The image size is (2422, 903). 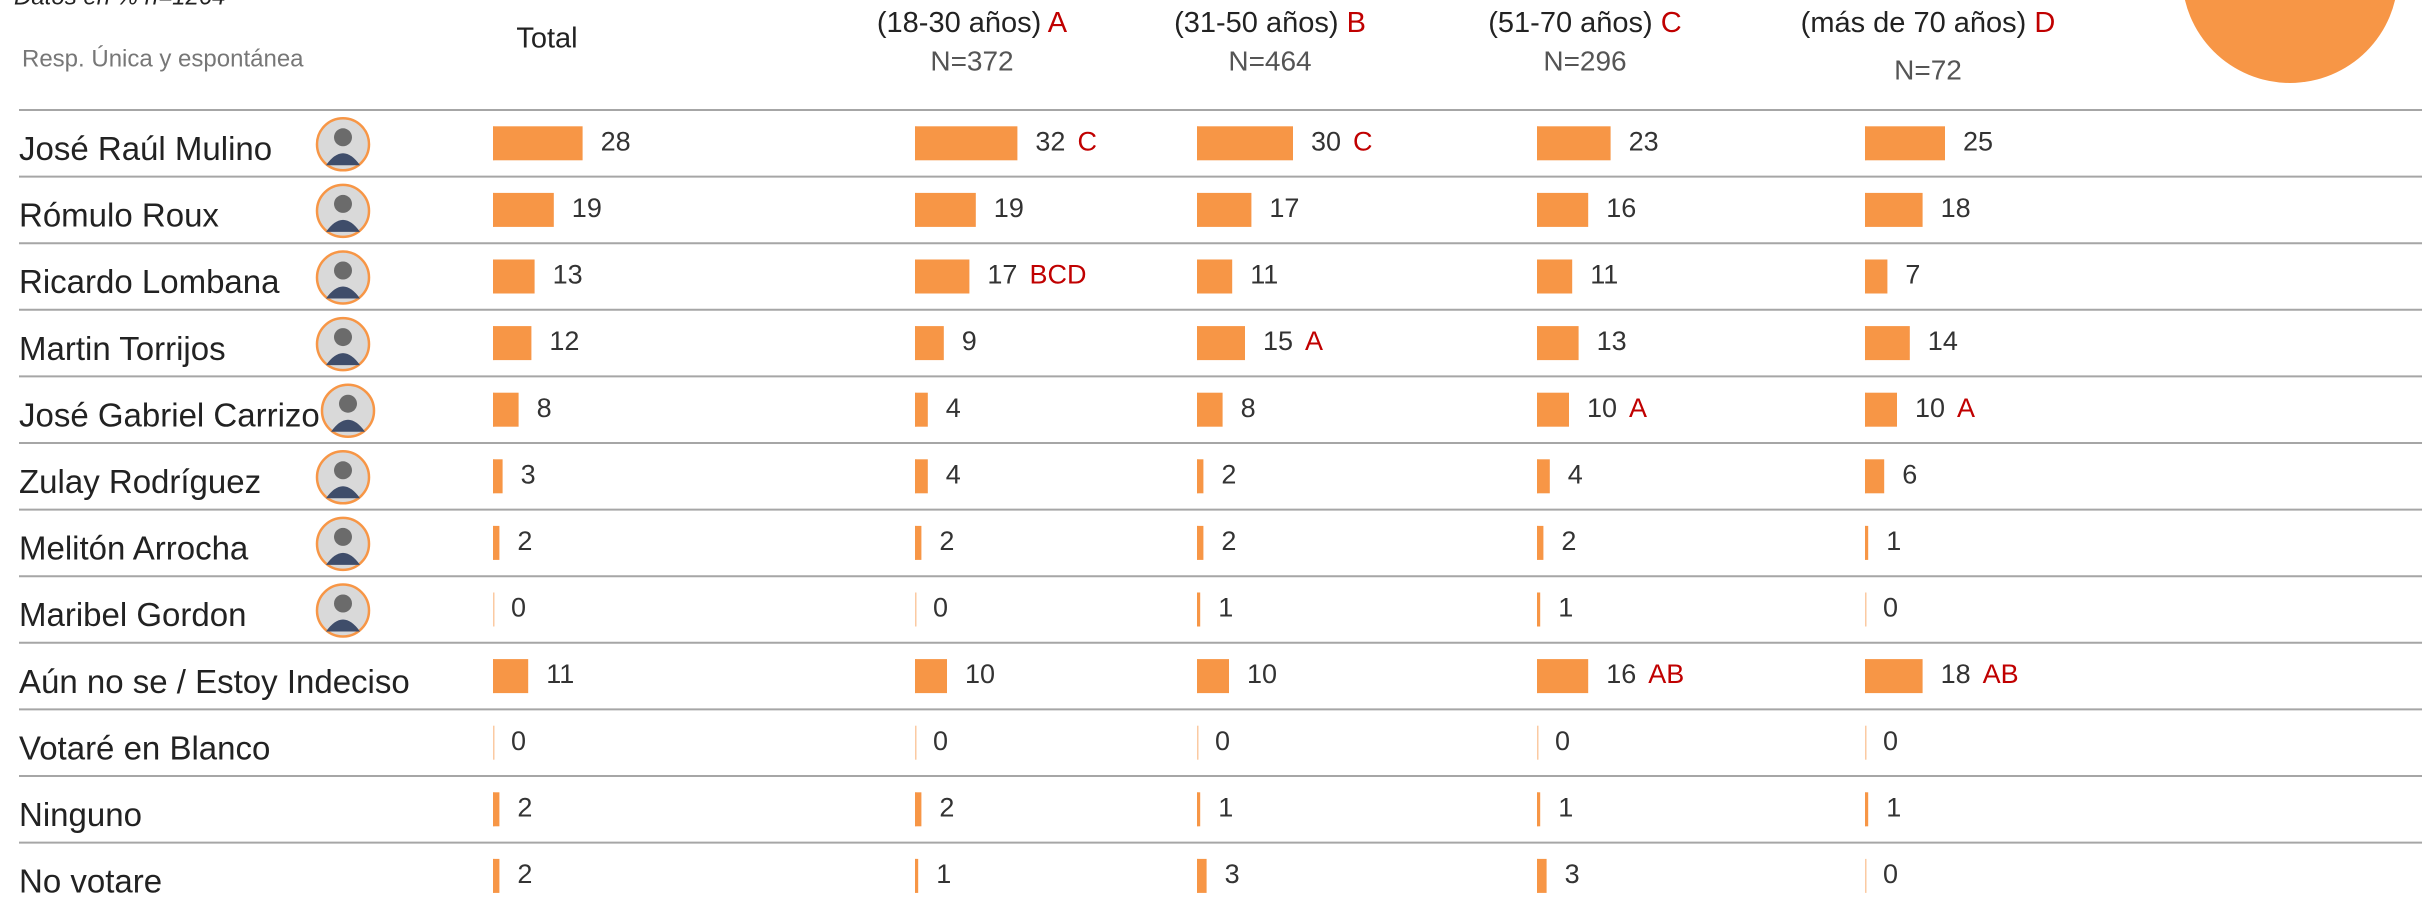 I want to click on value-label: 14, so click(x=1943, y=341).